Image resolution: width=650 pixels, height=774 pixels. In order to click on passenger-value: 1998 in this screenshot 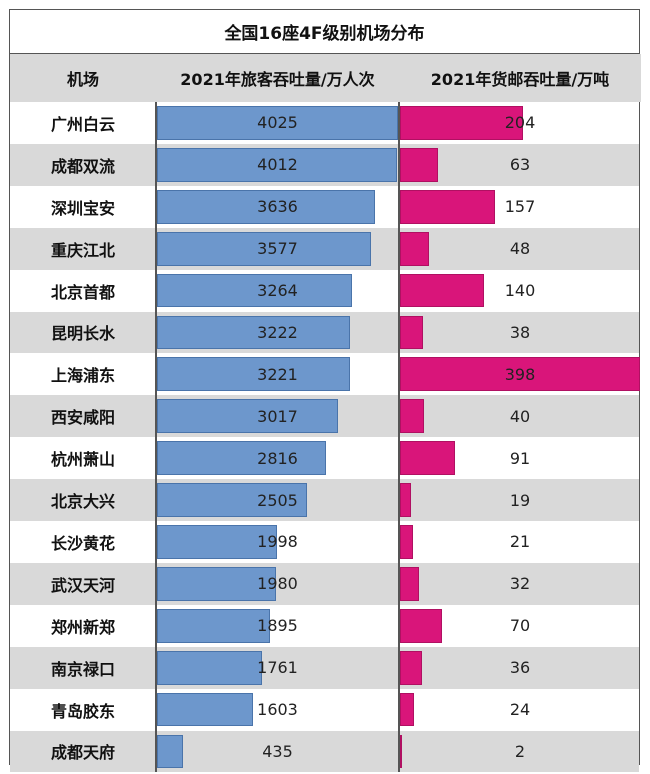, I will do `click(277, 542)`.